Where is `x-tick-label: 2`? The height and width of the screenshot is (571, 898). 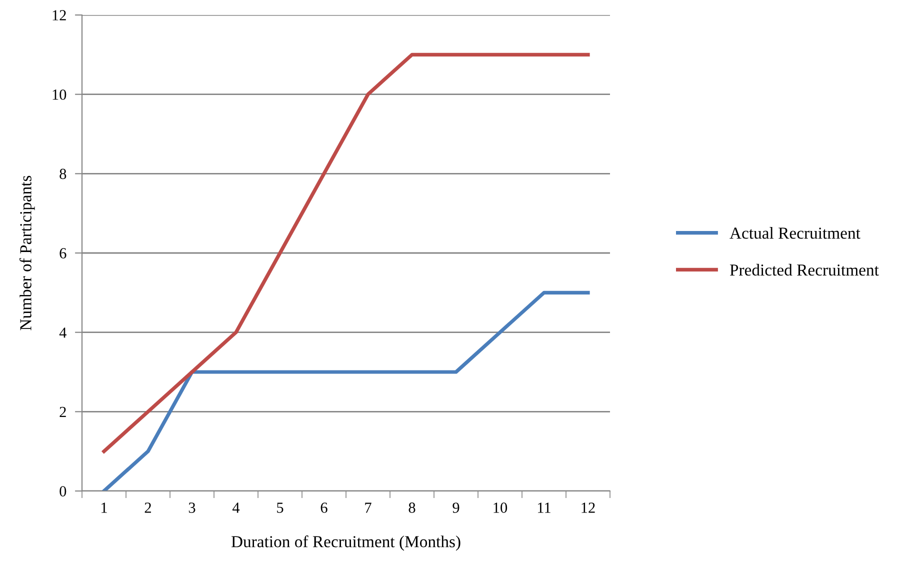 x-tick-label: 2 is located at coordinates (147, 507).